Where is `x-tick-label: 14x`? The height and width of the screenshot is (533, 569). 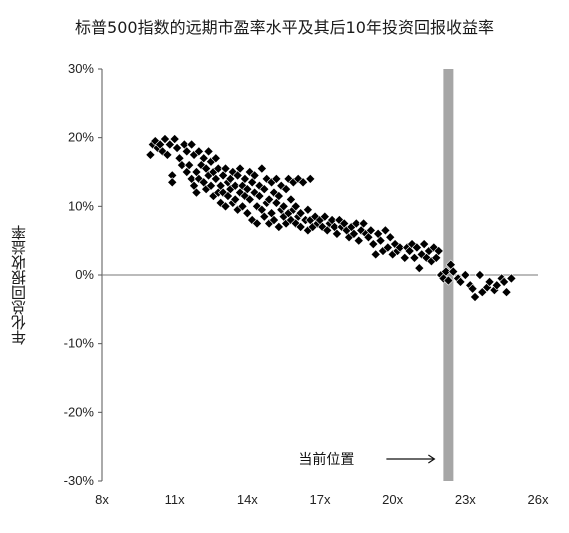 x-tick-label: 14x is located at coordinates (247, 499).